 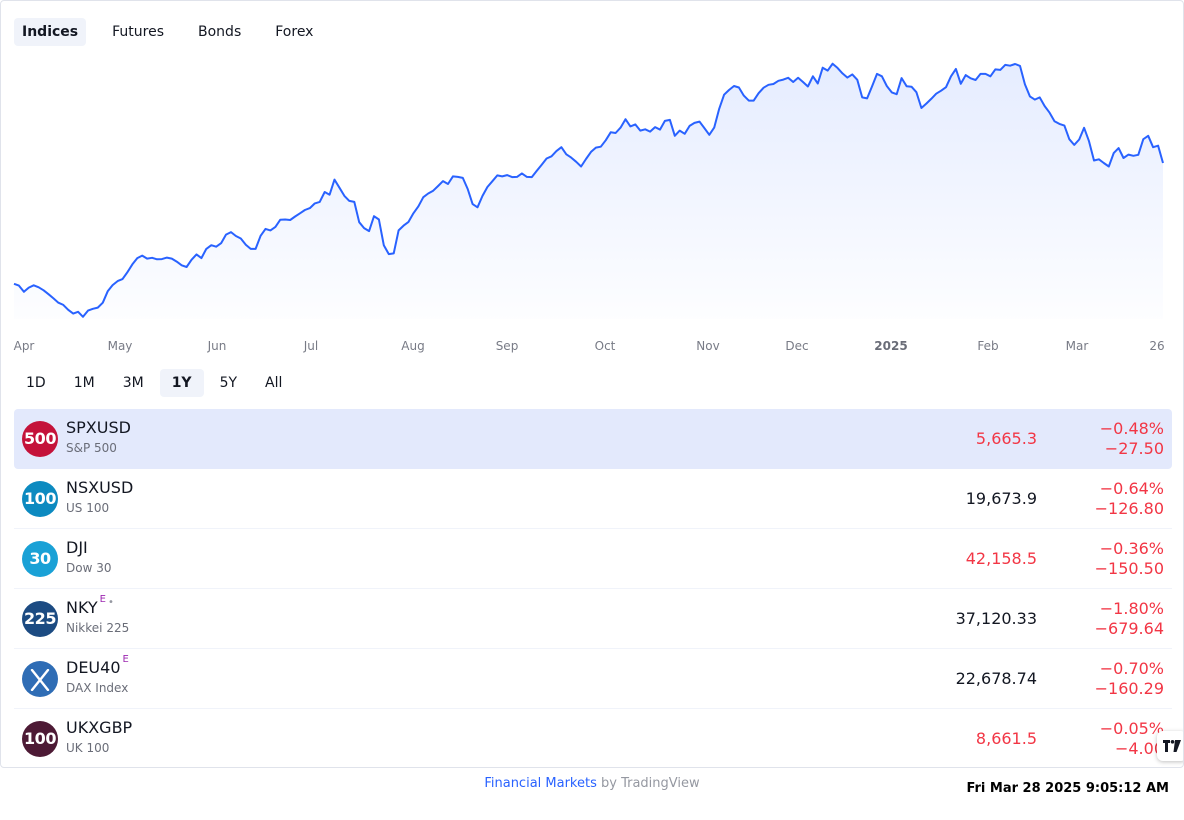 I want to click on ticker-text: DJI, so click(x=77, y=547).